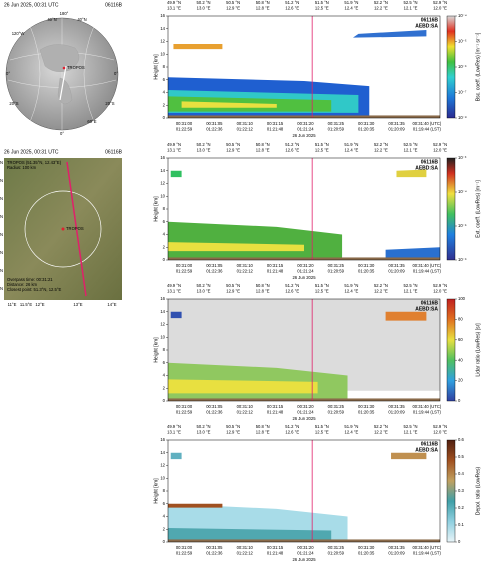 The image size is (500, 563). Describe the element at coordinates (275, 123) in the screenshot. I see `bottom-axis-label: 00:31:15` at that location.